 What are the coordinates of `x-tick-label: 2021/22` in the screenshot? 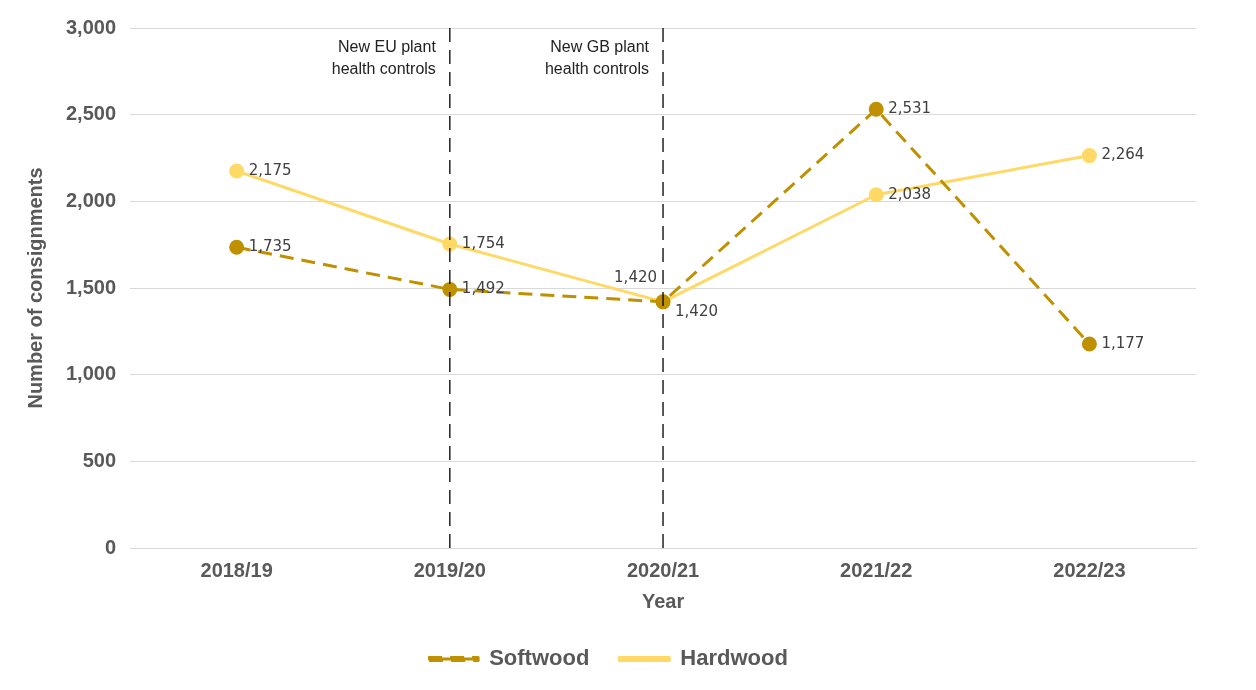 It's located at (876, 569).